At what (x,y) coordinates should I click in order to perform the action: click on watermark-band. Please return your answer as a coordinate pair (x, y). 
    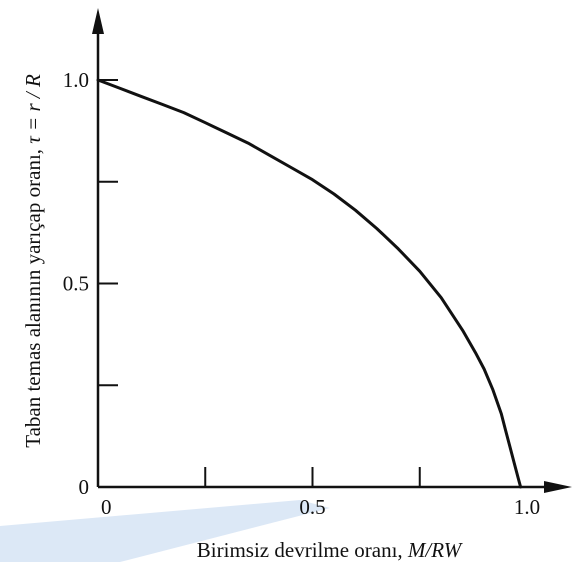
    Looking at the image, I should click on (165, 531).